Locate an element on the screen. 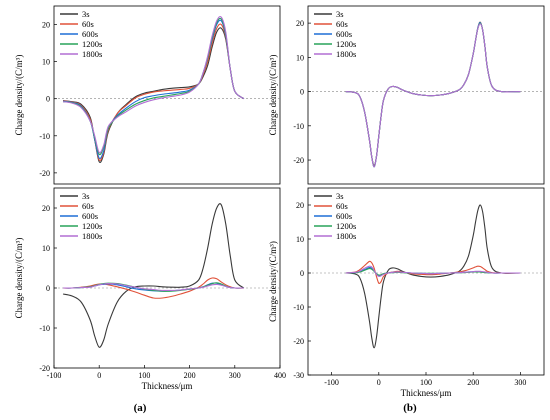 The image size is (550, 420). series-line-600s is located at coordinates (433, 94).